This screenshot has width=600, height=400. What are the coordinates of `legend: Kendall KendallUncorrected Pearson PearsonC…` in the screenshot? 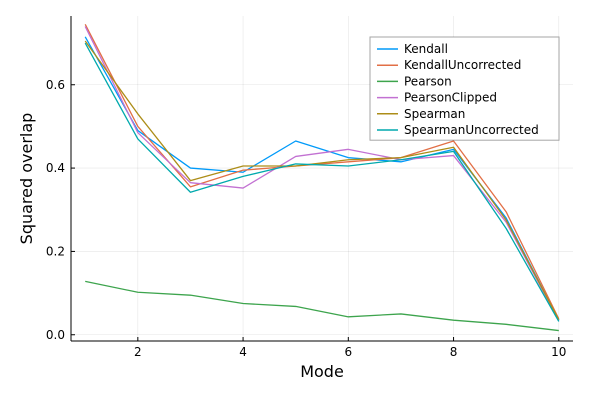 It's located at (464, 88).